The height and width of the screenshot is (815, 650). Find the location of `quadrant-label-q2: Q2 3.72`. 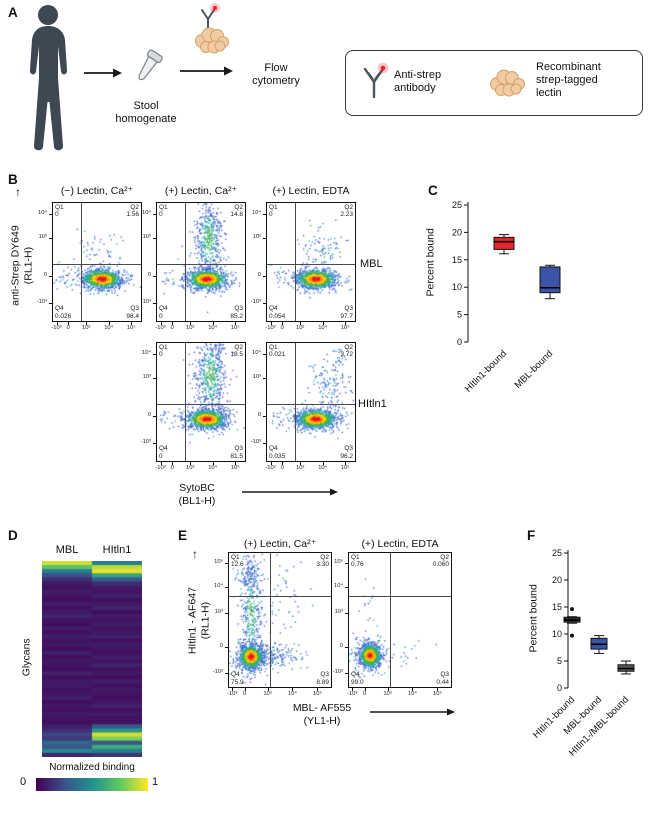

quadrant-label-q2: Q2 3.72 is located at coordinates (346, 351).